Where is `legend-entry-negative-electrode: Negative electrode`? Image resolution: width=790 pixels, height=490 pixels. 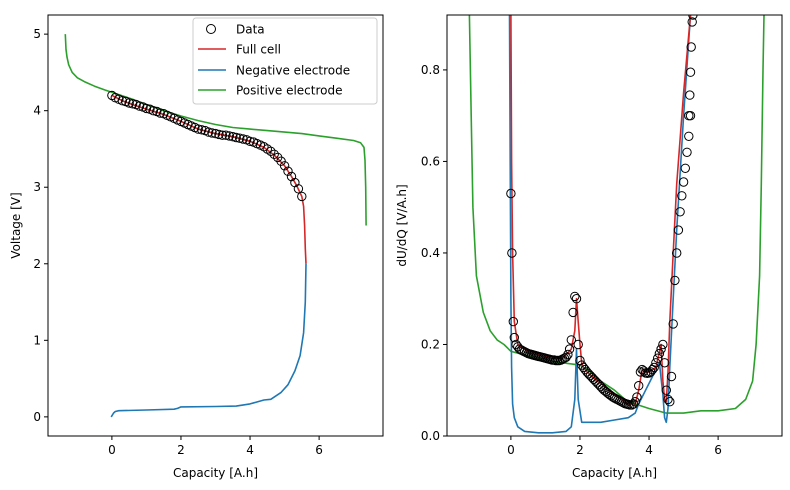 legend-entry-negative-electrode: Negative electrode is located at coordinates (293, 71).